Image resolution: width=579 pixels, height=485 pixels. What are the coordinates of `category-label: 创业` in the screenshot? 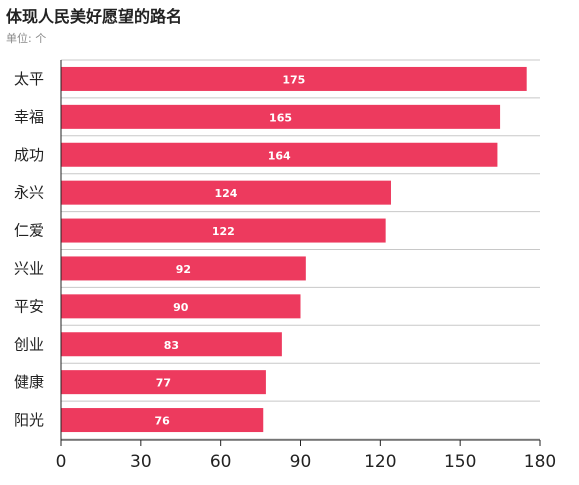 It's located at (29, 344).